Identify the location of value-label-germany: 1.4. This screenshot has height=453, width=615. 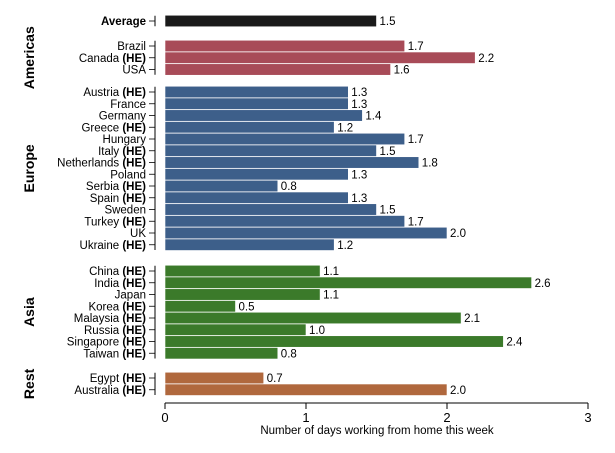
(373, 117).